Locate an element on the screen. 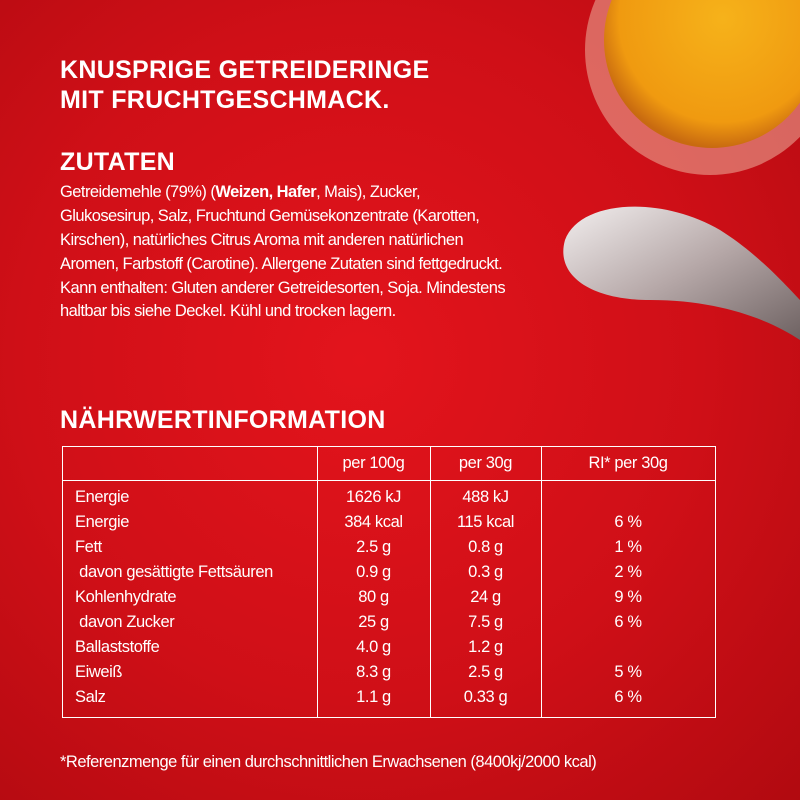 This screenshot has height=800, width=800. header-rule is located at coordinates (389, 480).